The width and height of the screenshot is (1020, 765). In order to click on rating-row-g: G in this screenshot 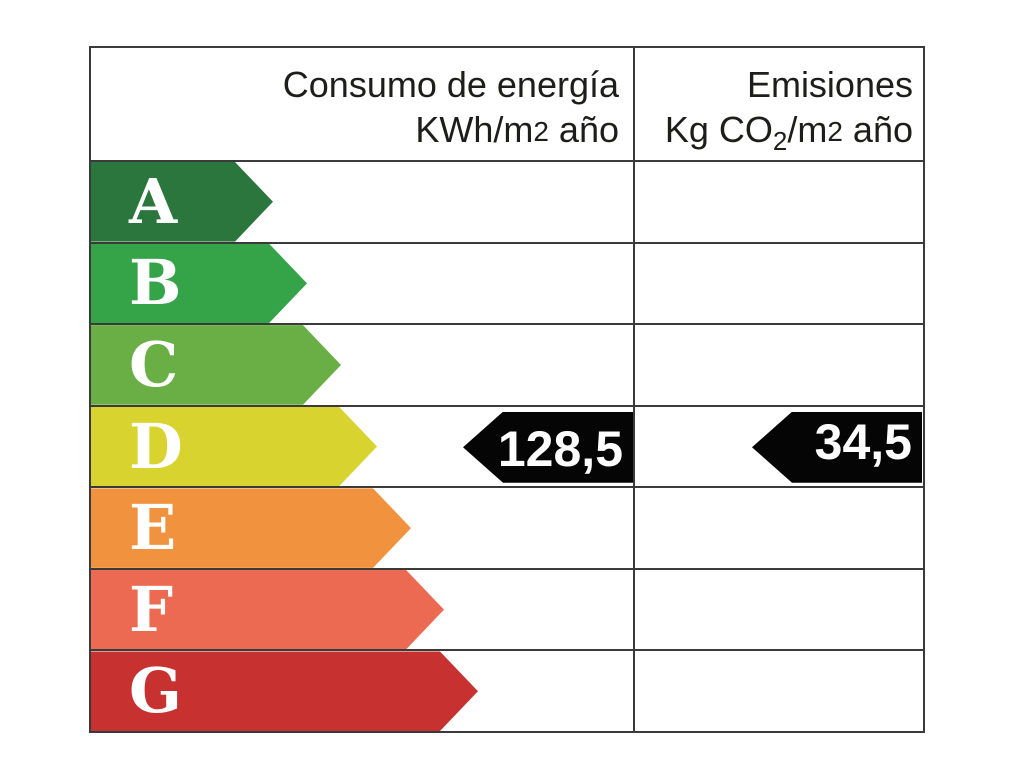, I will do `click(507, 690)`.